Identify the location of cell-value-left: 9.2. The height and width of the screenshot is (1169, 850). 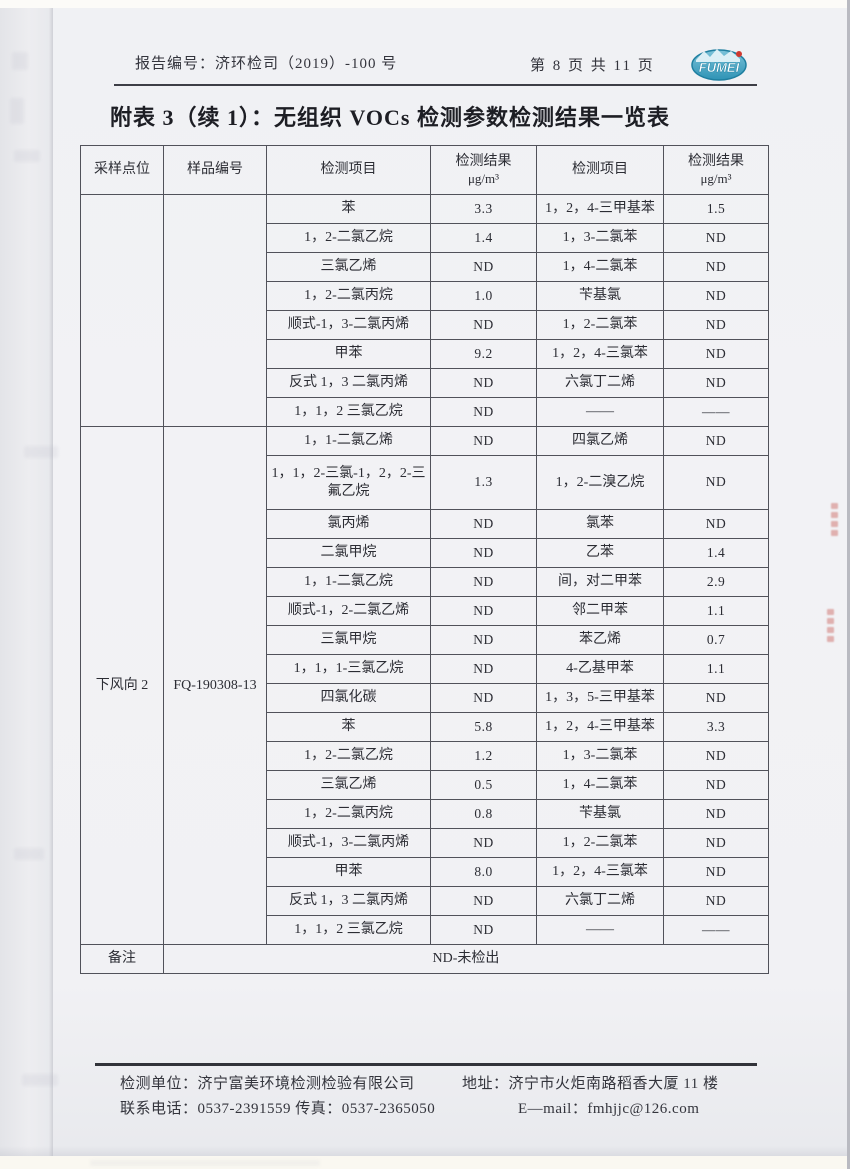
(483, 354).